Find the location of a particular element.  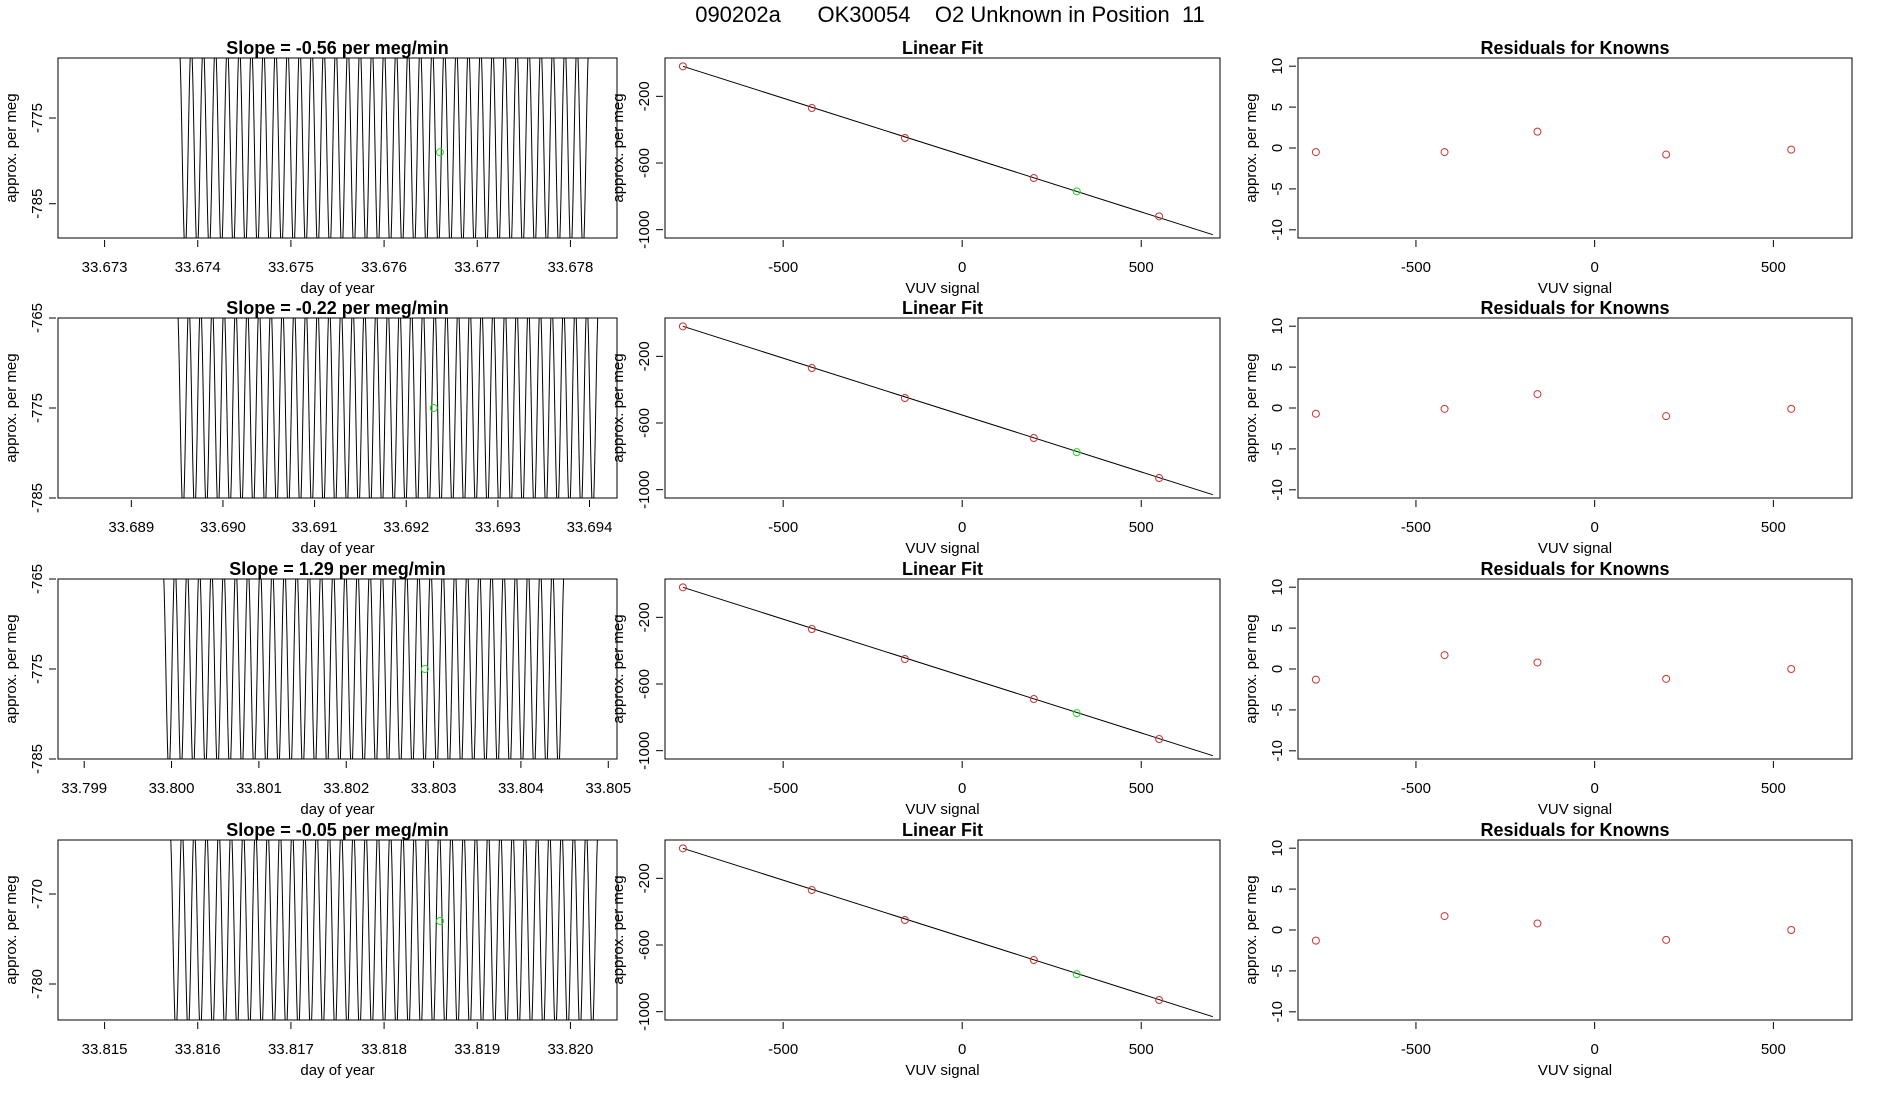

row4-residuals-ytick-label: -10 is located at coordinates (1277, 1012).